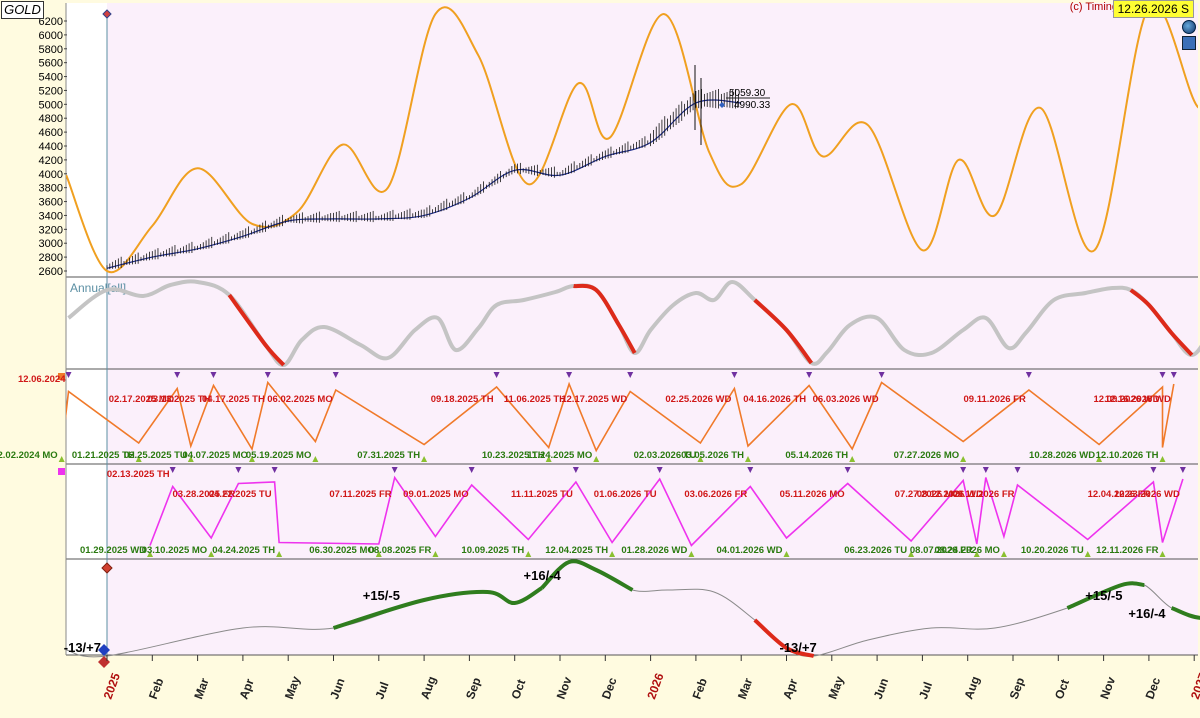 The image size is (1200, 718). What do you see at coordinates (107, 14) in the screenshot?
I see `today-marker-icon` at bounding box center [107, 14].